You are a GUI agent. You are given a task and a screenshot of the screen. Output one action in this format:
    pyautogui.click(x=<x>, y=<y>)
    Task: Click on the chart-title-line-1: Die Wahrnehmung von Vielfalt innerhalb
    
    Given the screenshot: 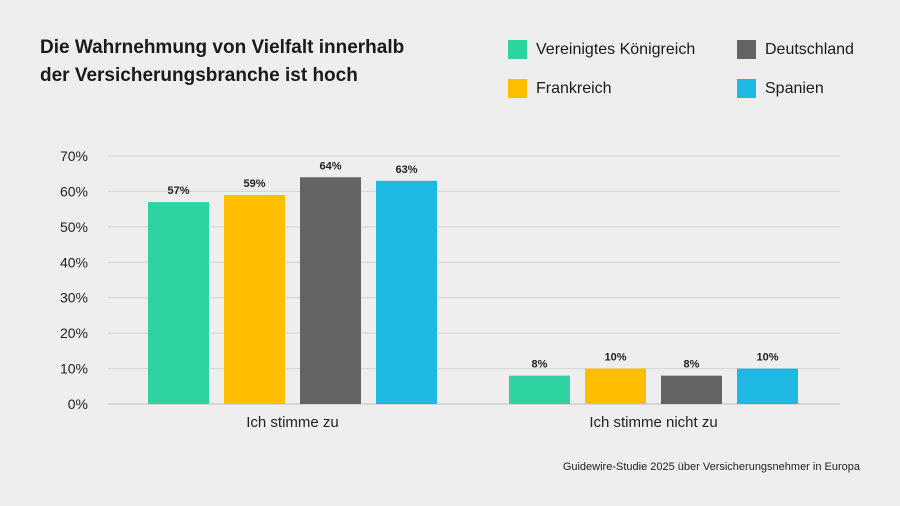 What is the action you would take?
    pyautogui.click(x=222, y=47)
    